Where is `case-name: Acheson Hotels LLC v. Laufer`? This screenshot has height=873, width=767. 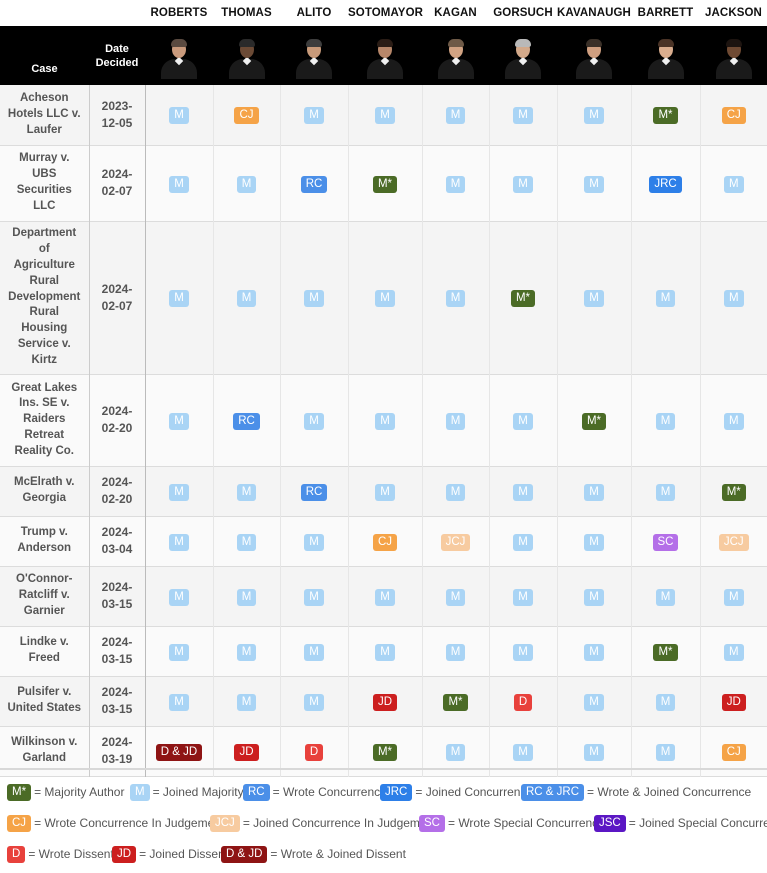 case-name: Acheson Hotels LLC v. Laufer is located at coordinates (45, 115).